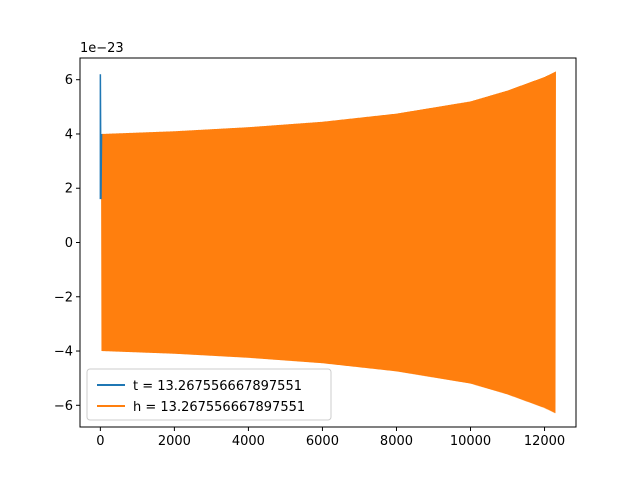  Describe the element at coordinates (248, 441) in the screenshot. I see `x-tick-label: 4000` at that location.